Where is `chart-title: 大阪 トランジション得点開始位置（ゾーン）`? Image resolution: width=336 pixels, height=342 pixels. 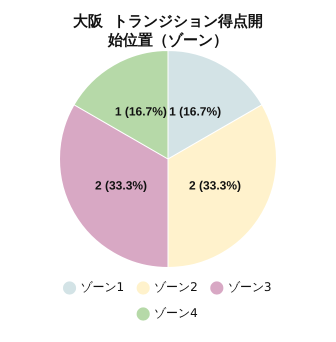
chart-title: 大阪 トランジション得点開始位置（ゾーン） is located at coordinates (168, 30).